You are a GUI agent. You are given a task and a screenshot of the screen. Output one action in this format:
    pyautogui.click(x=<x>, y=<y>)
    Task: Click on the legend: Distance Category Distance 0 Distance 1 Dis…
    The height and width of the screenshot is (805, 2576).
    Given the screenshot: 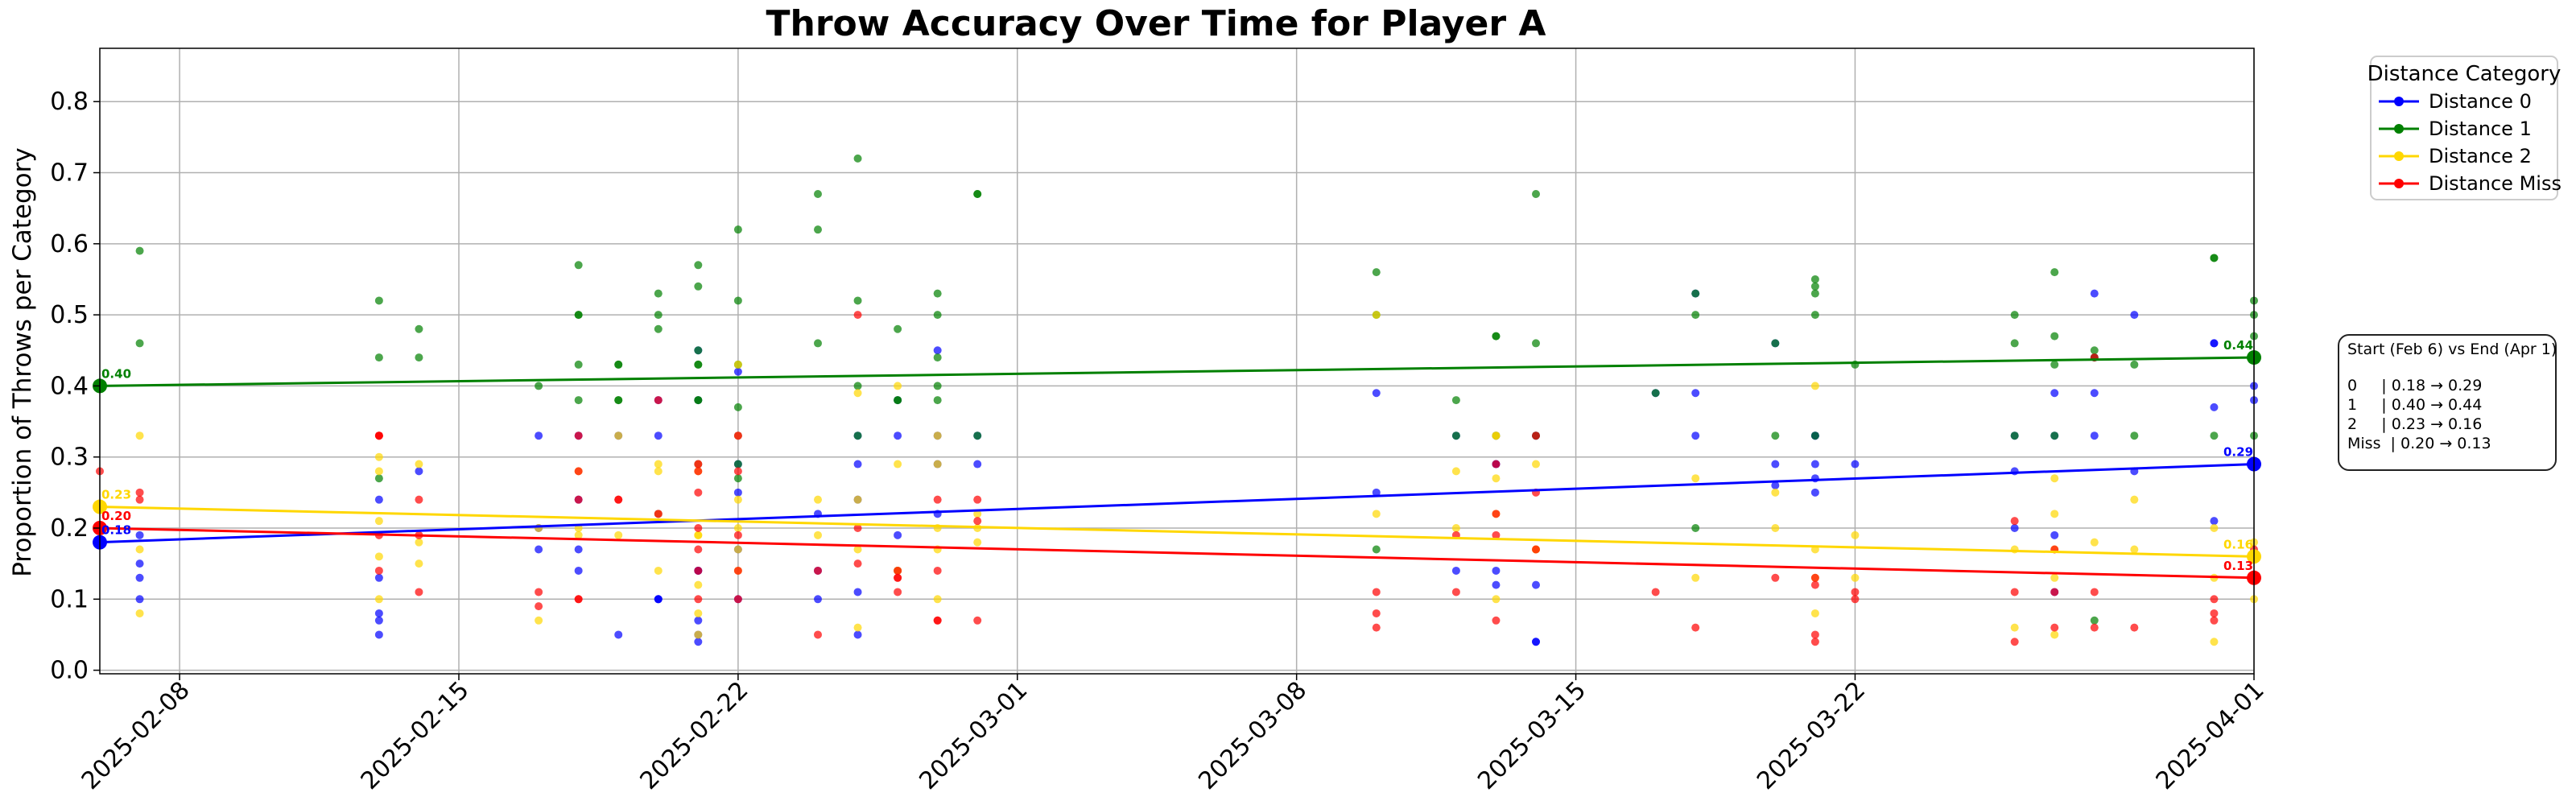 What is the action you would take?
    pyautogui.click(x=2465, y=128)
    